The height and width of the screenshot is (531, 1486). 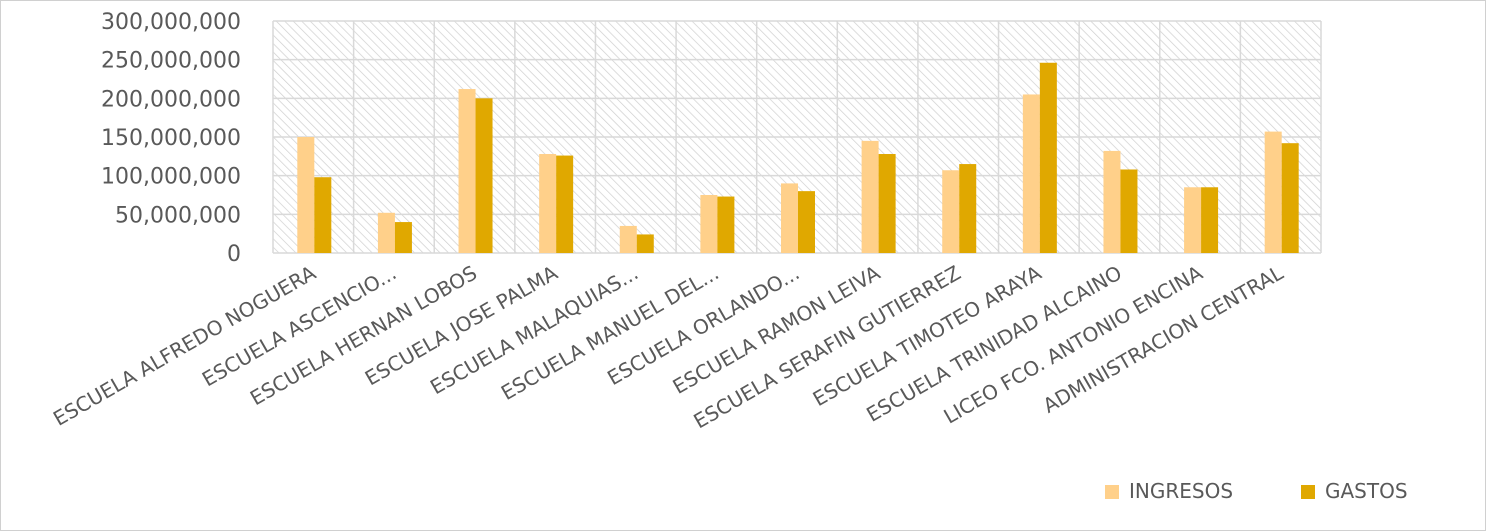 What do you see at coordinates (171, 138) in the screenshot?
I see `y-tick-label: 150,000,000` at bounding box center [171, 138].